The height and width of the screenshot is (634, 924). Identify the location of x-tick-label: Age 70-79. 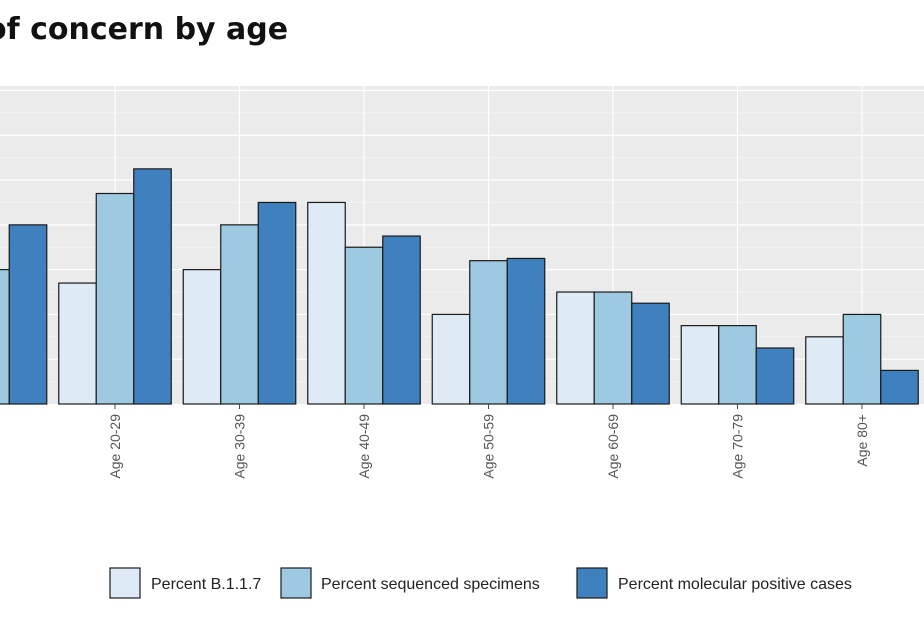
(738, 446).